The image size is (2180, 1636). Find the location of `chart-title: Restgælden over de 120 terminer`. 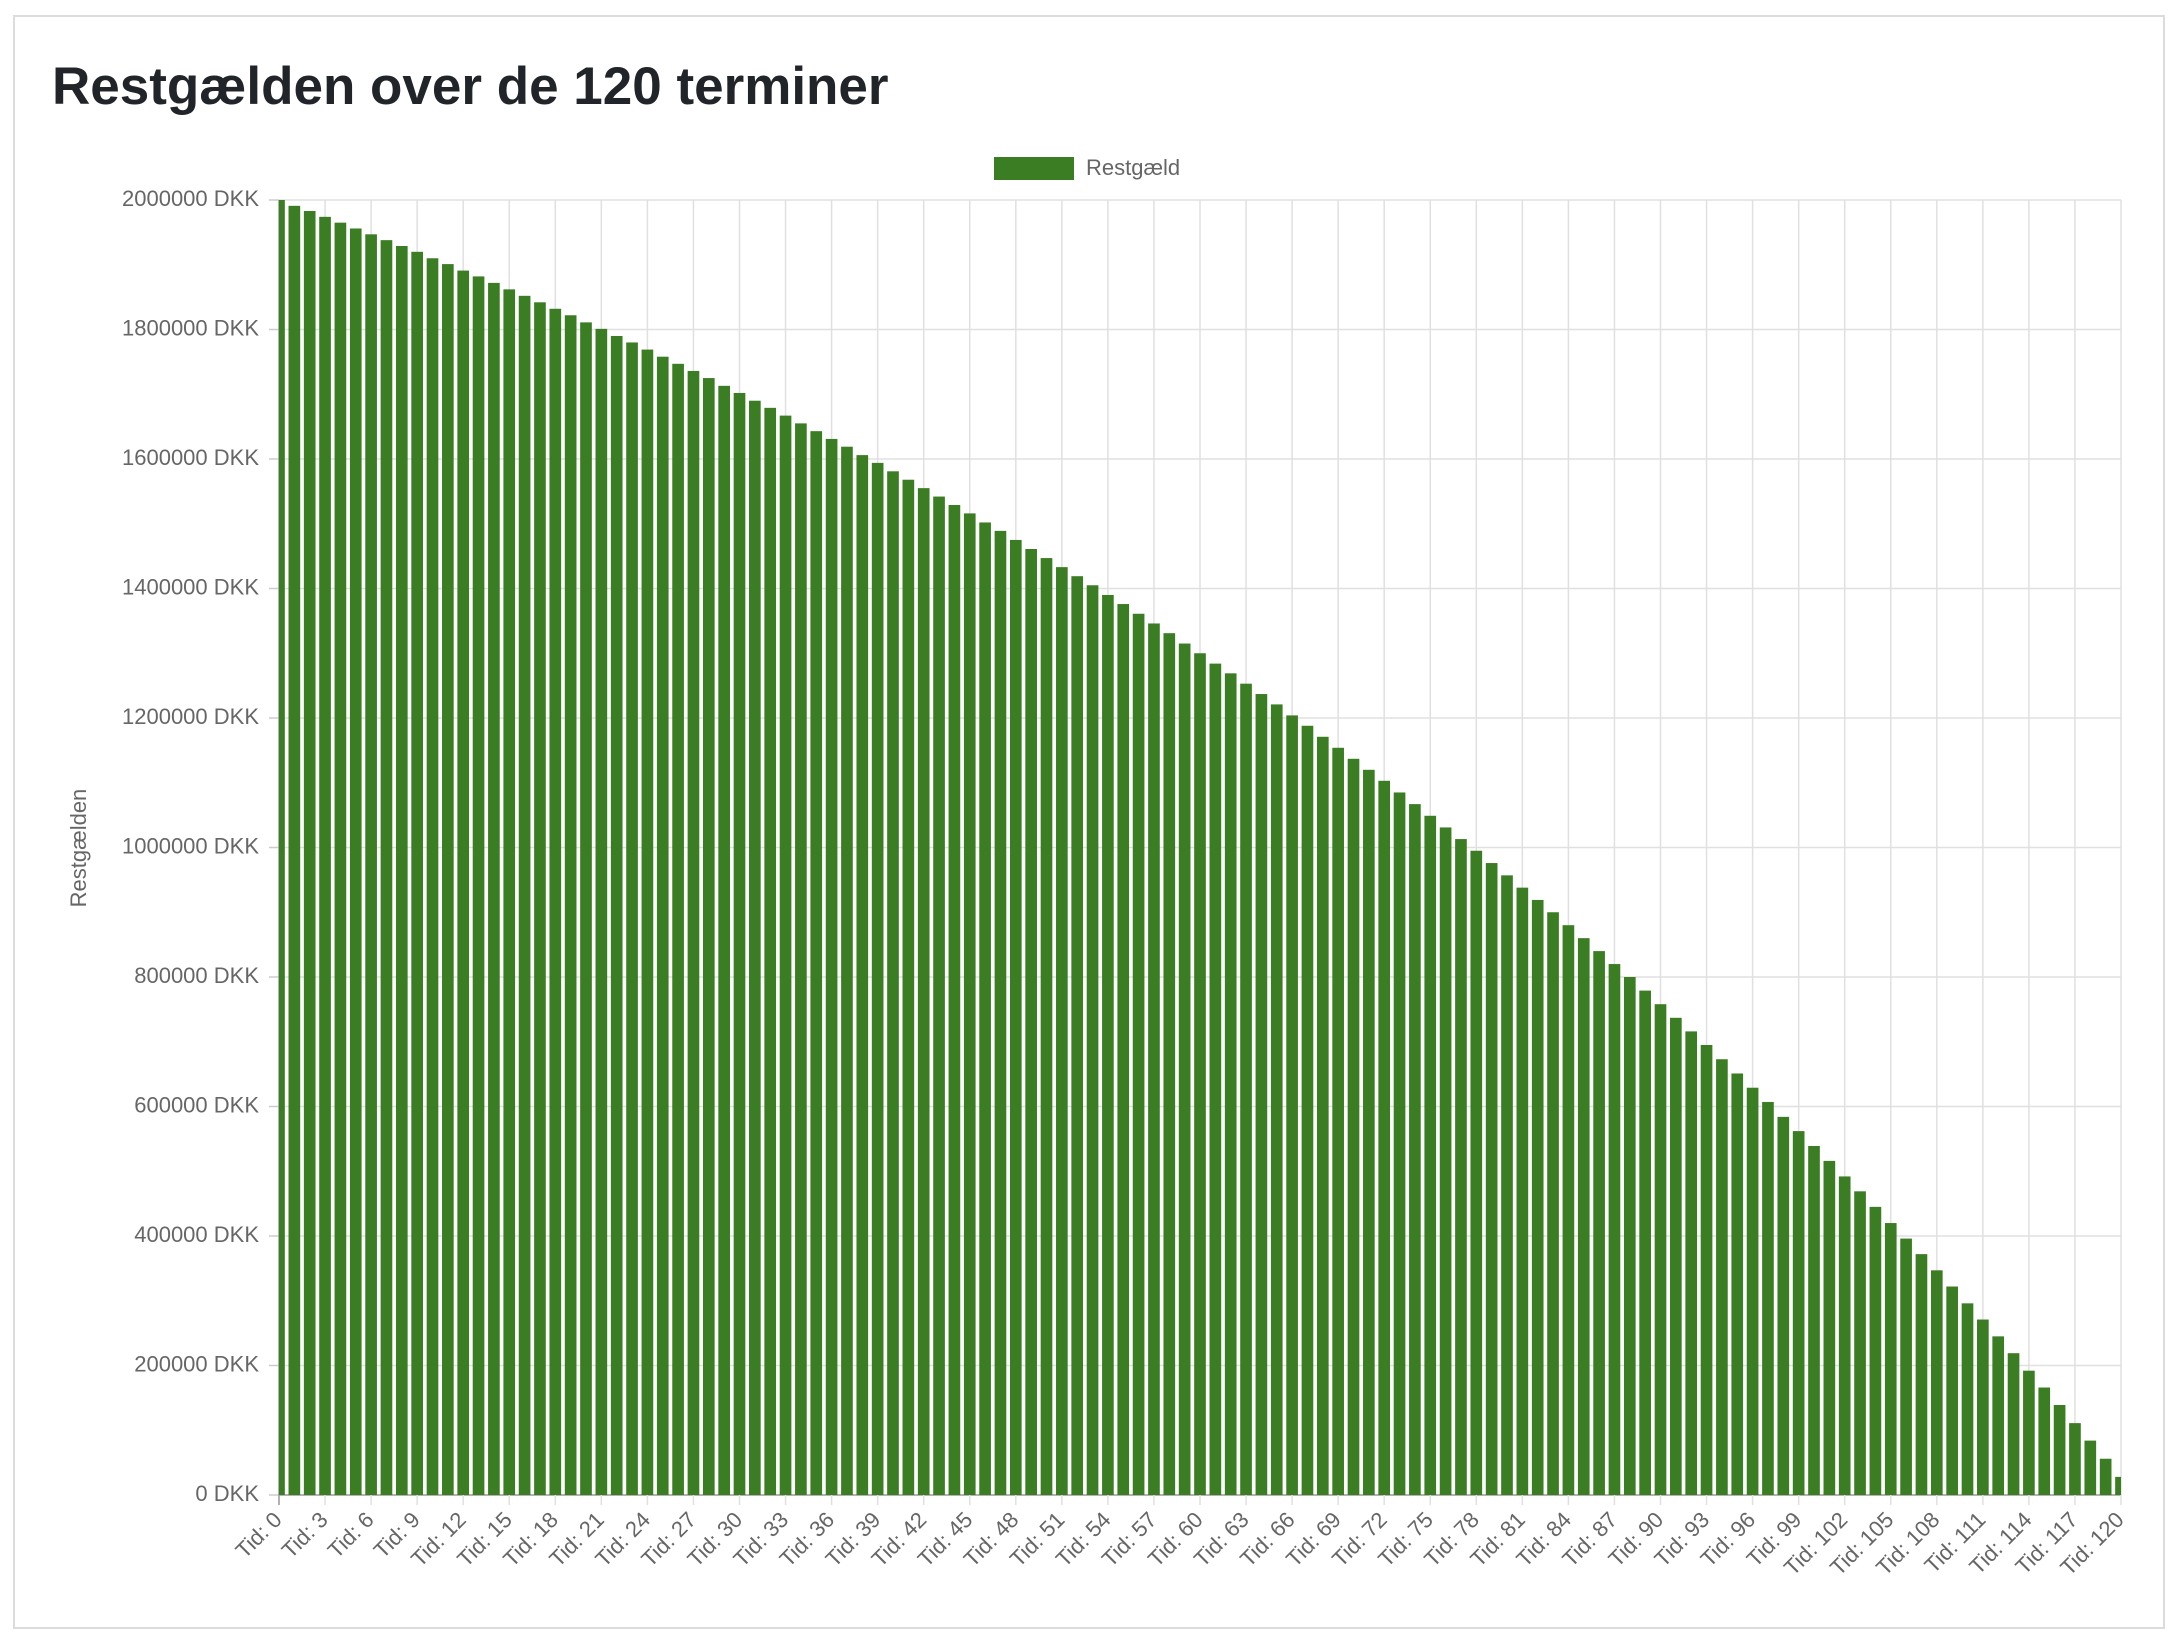

chart-title: Restgælden over de 120 terminer is located at coordinates (470, 86).